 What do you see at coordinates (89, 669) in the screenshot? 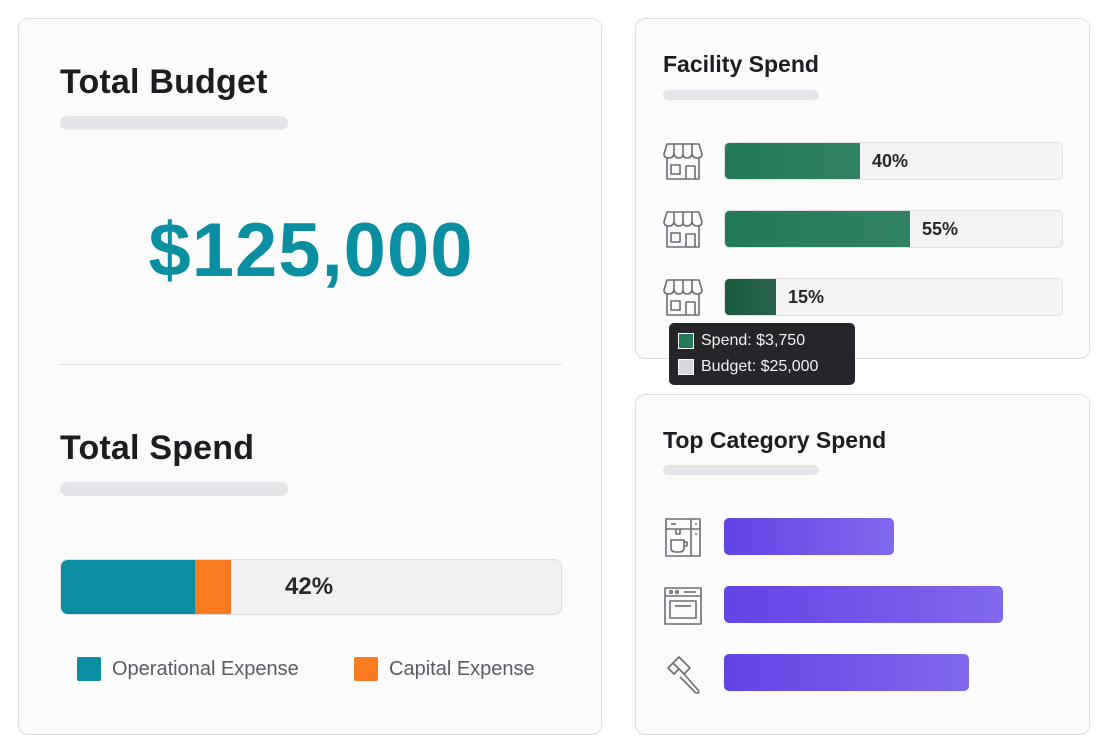
I see `operational-expense-swatch` at bounding box center [89, 669].